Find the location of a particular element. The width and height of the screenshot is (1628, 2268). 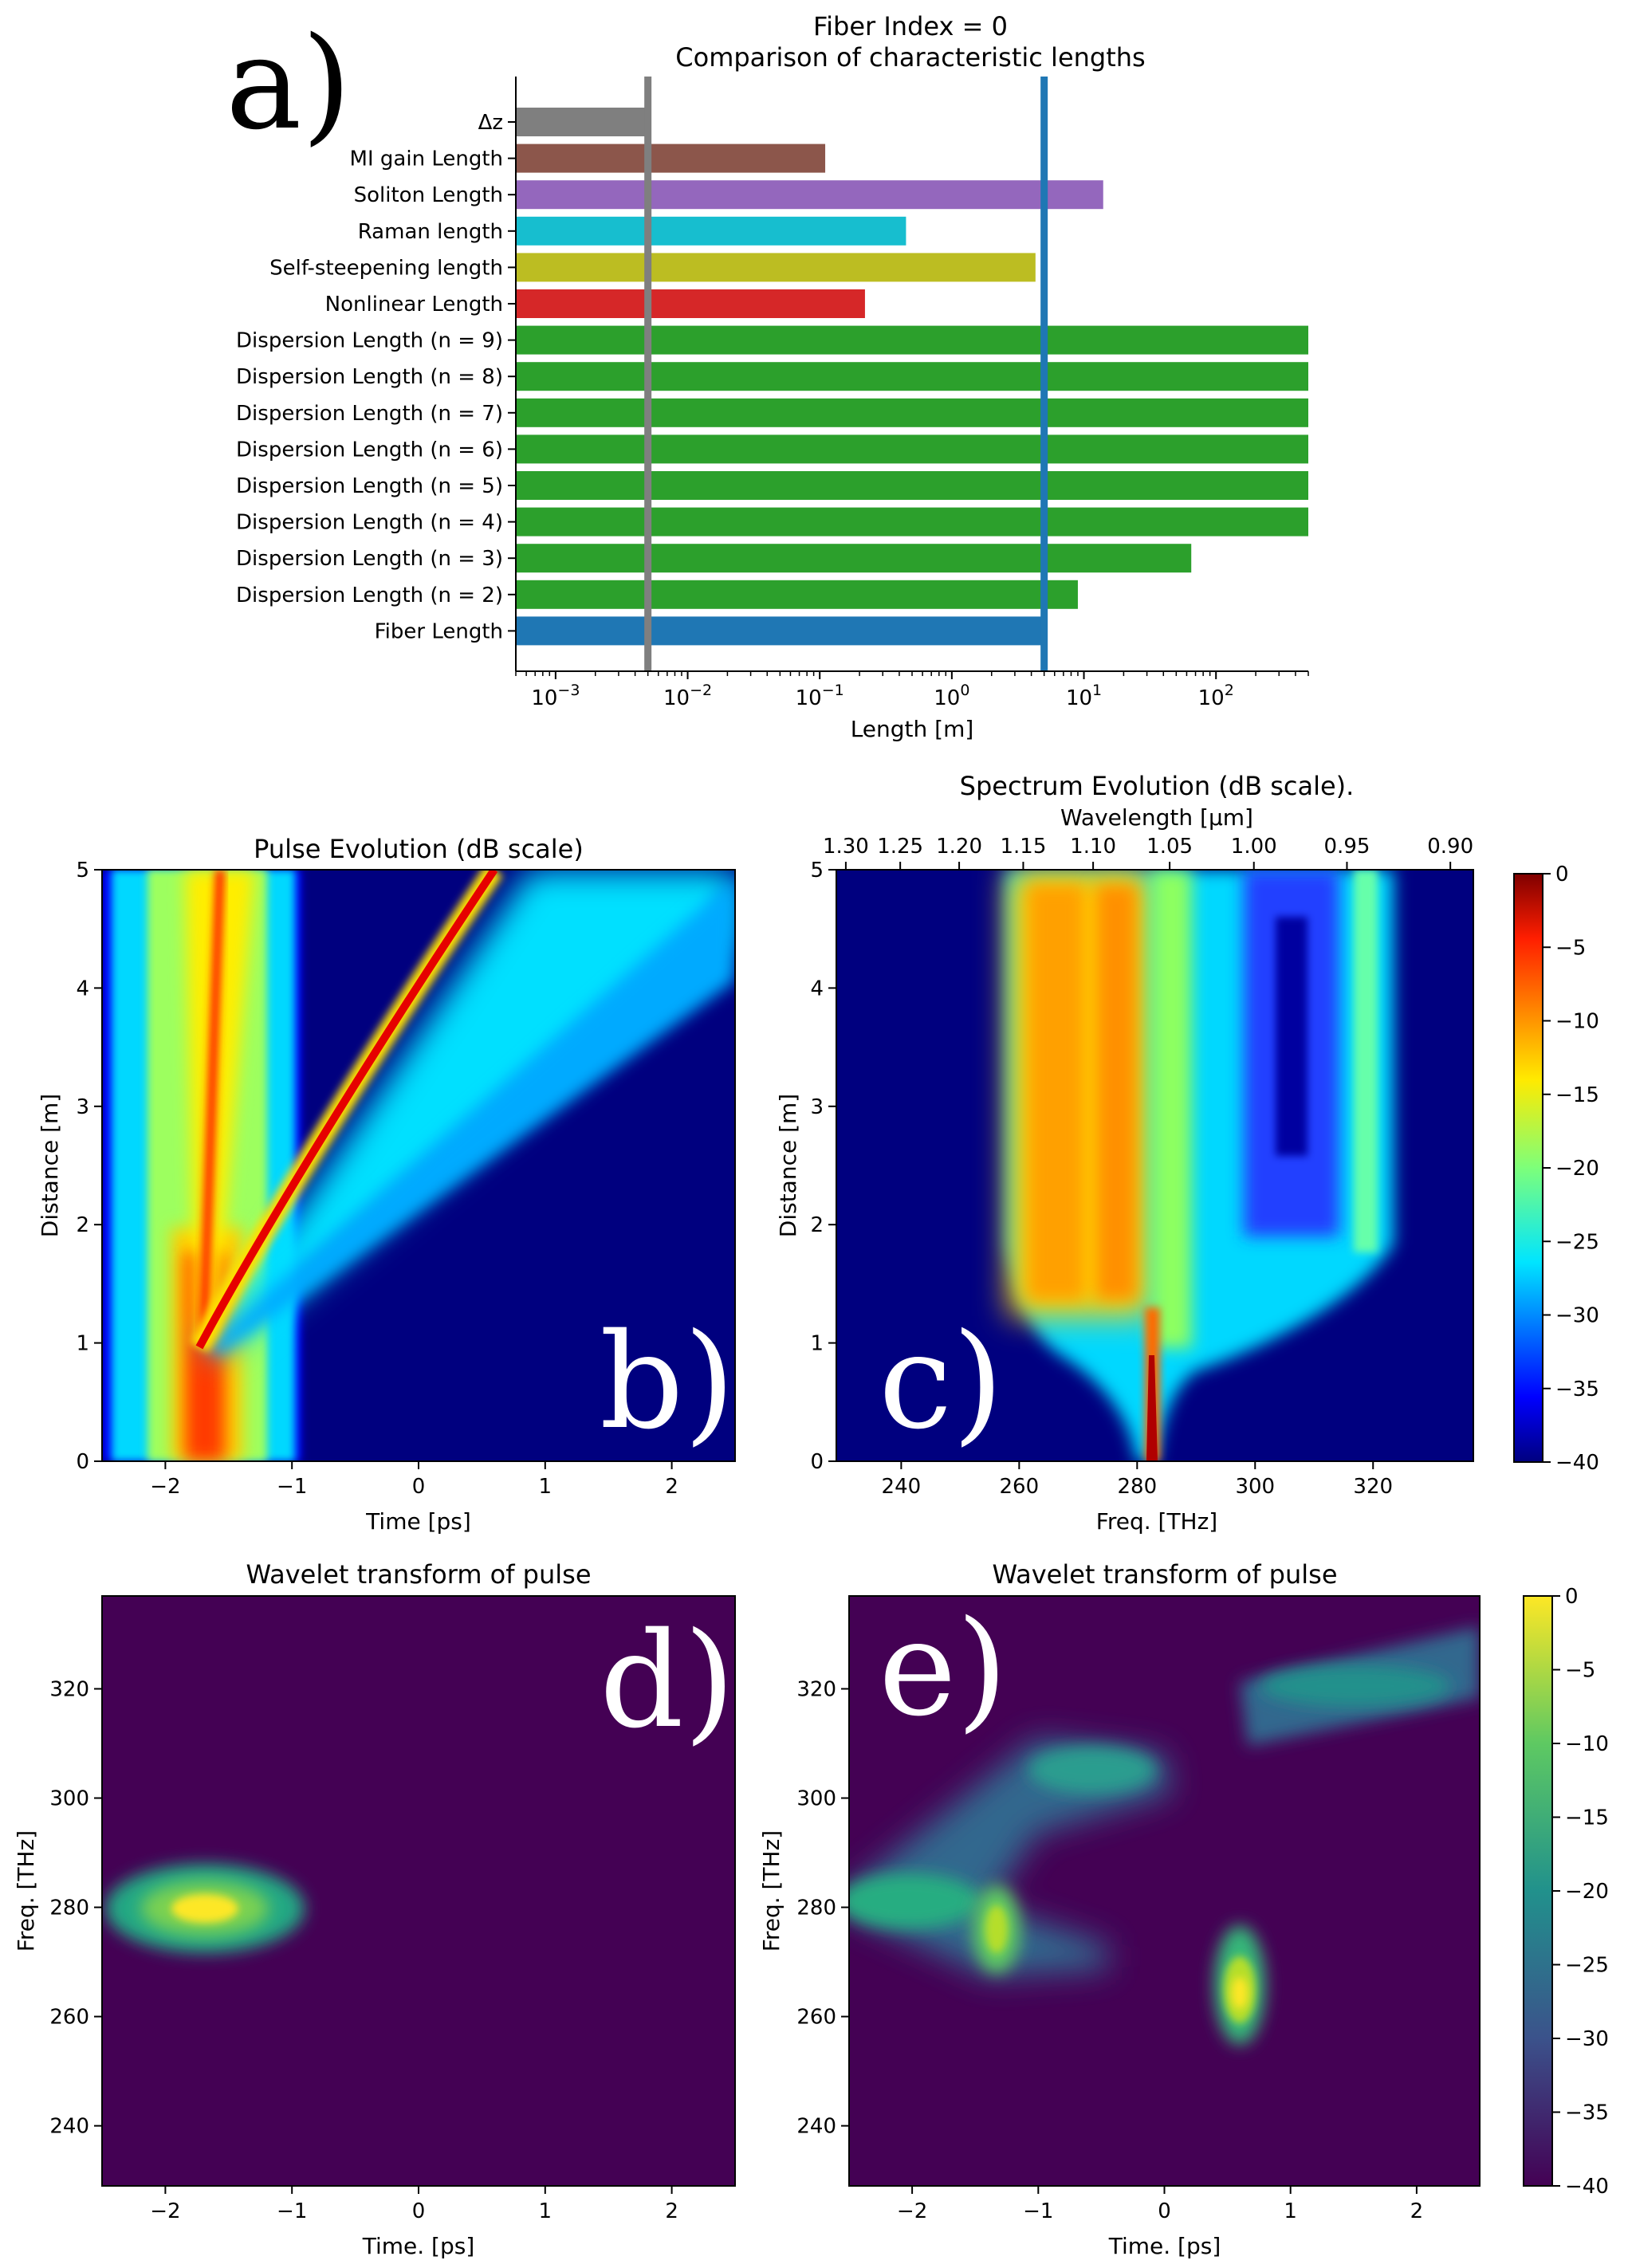

y-tick-label: 240 is located at coordinates (816, 2127).